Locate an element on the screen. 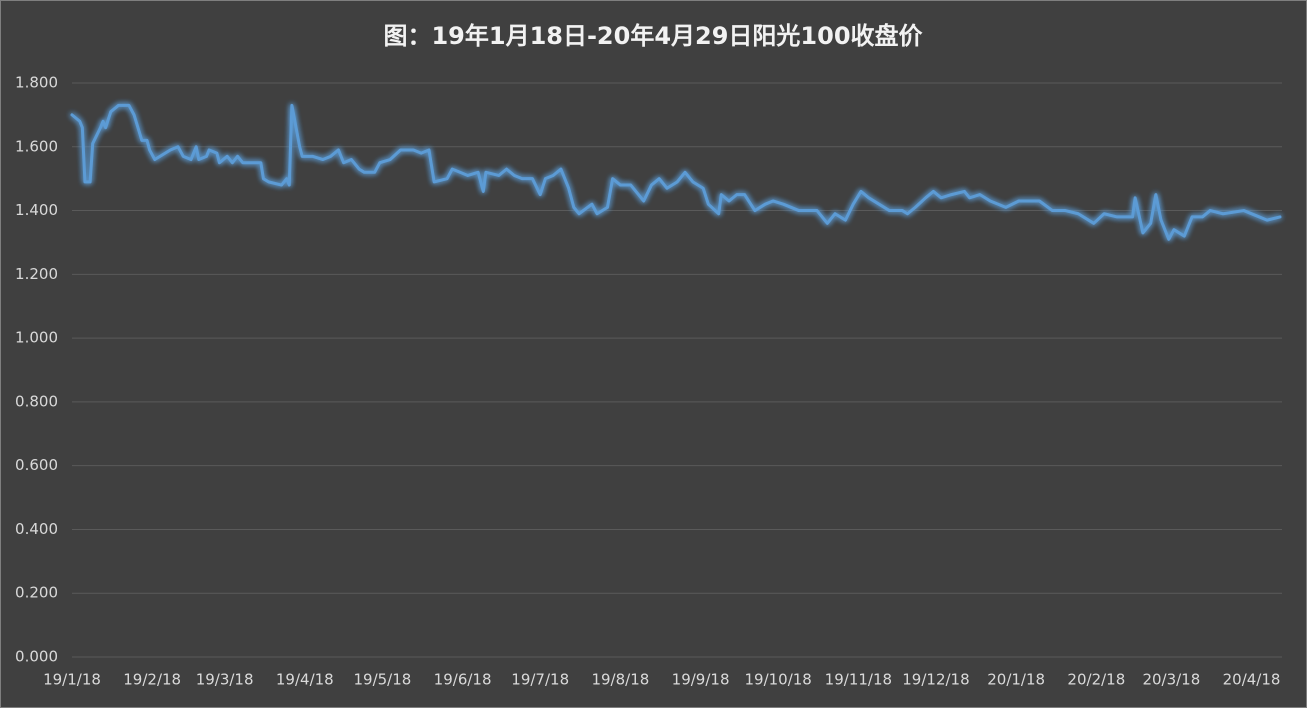  x-tick-label: 20/3/18 is located at coordinates (1171, 680).